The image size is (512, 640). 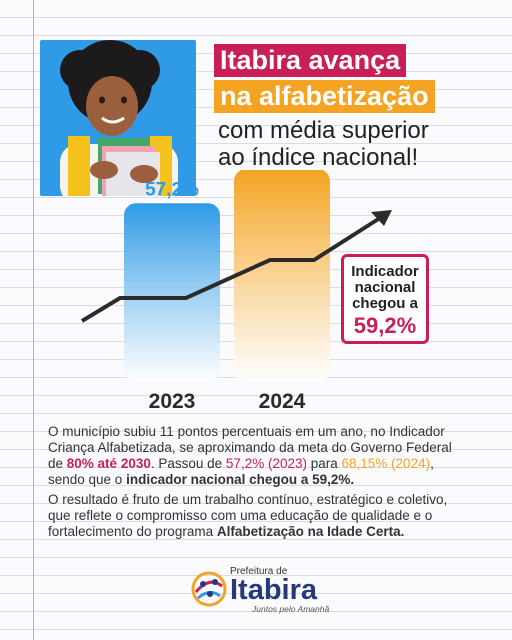 What do you see at coordinates (282, 276) in the screenshot?
I see `bar-2024` at bounding box center [282, 276].